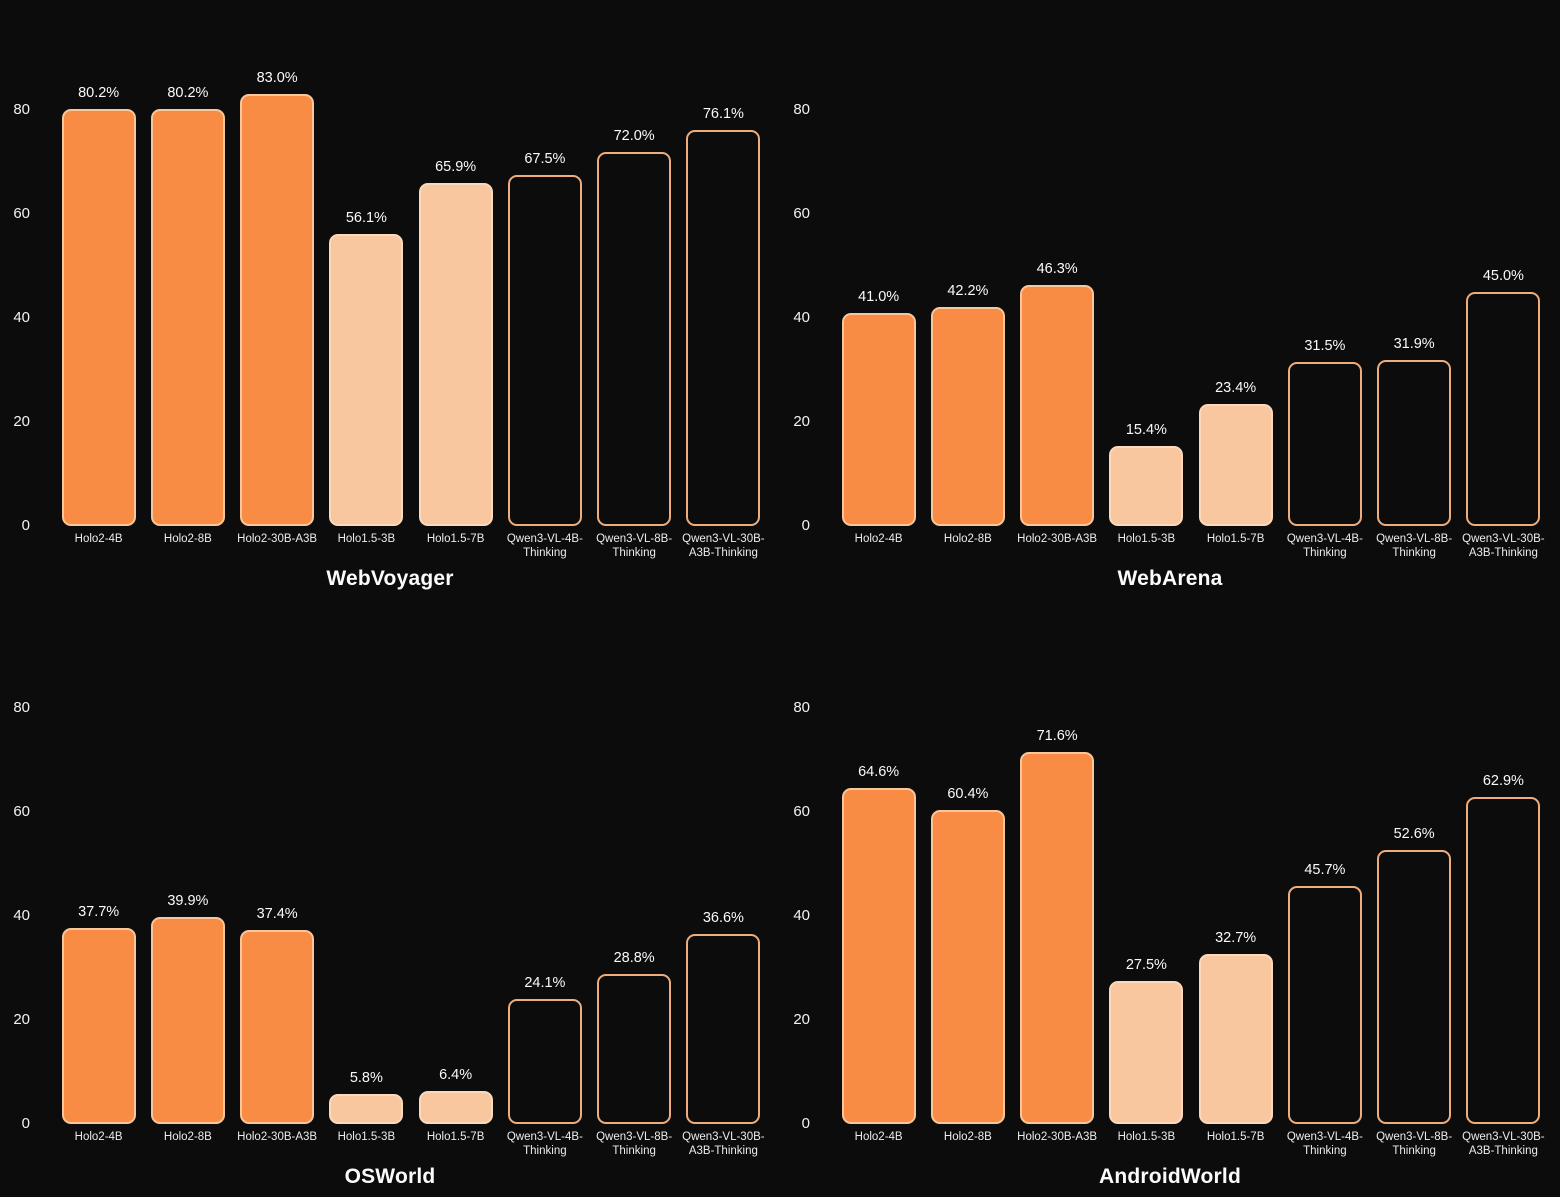 This screenshot has height=1197, width=1560. What do you see at coordinates (99, 911) in the screenshot?
I see `bar-value-label: 37.7%` at bounding box center [99, 911].